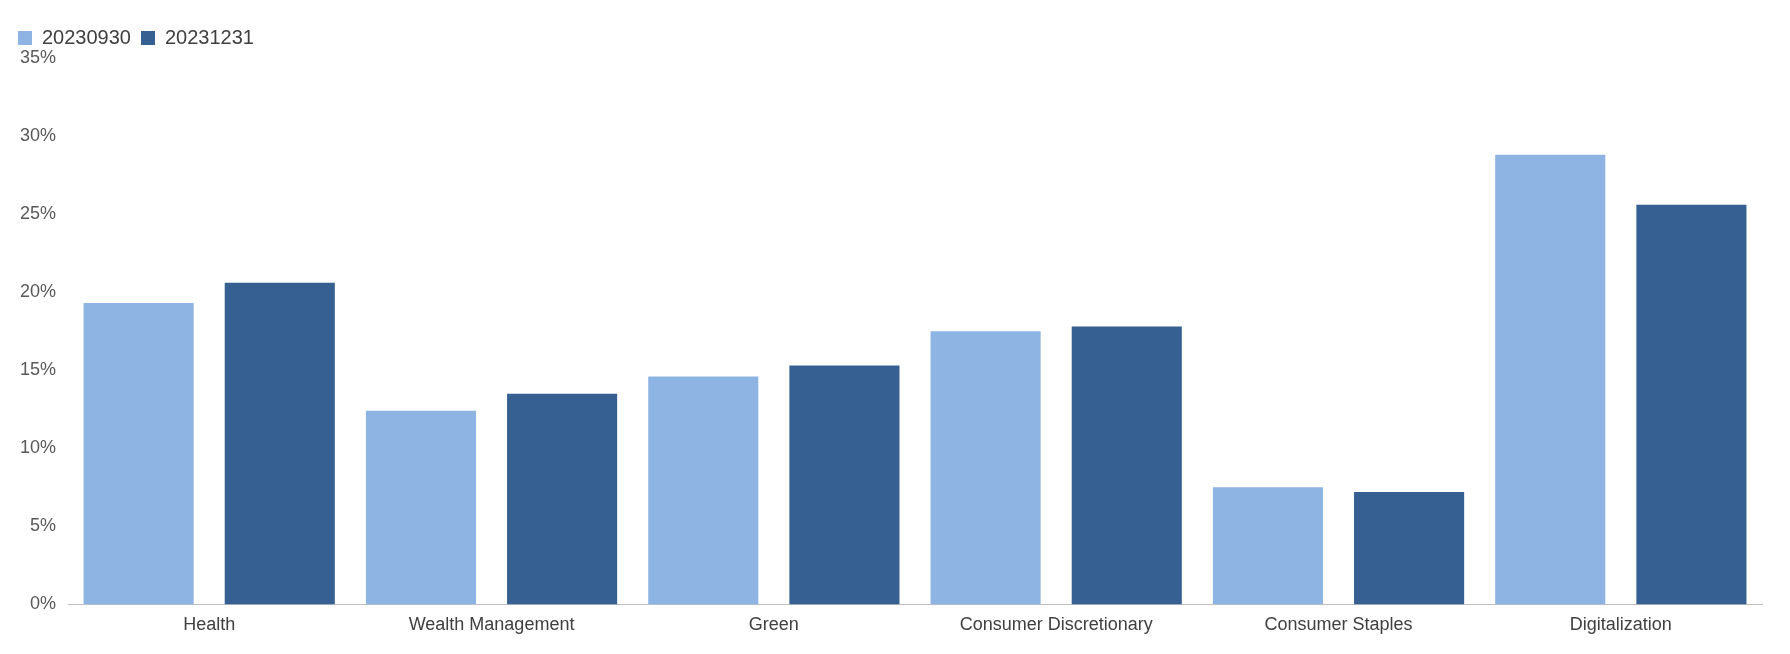 This screenshot has height=654, width=1790. Describe the element at coordinates (1620, 624) in the screenshot. I see `x-tick-label: Digitalization` at that location.